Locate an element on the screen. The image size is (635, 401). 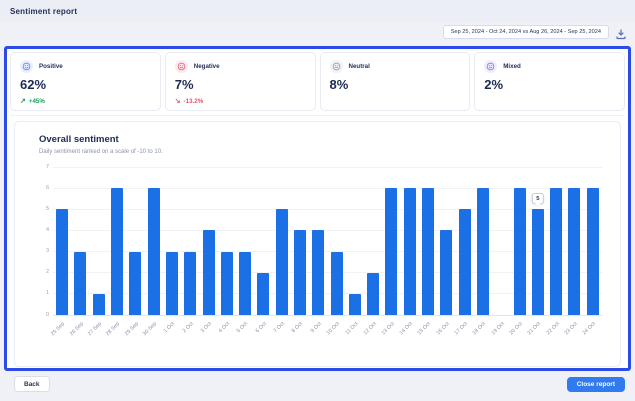
x-axis-label: 30 Sep is located at coordinates (149, 329).